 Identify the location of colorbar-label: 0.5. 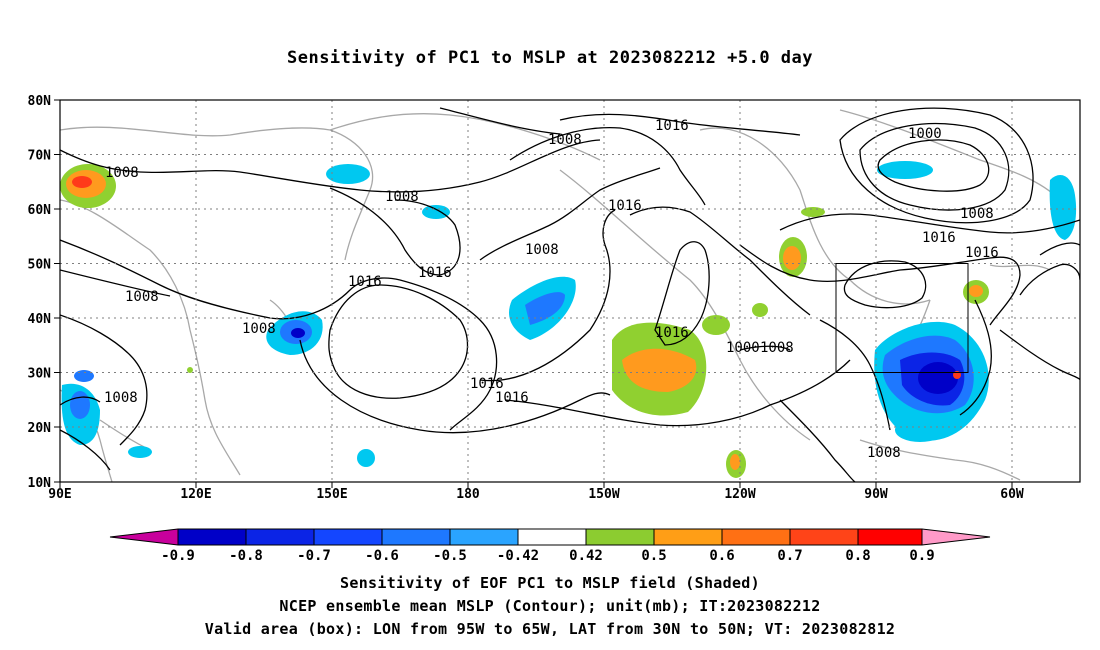
(653, 556).